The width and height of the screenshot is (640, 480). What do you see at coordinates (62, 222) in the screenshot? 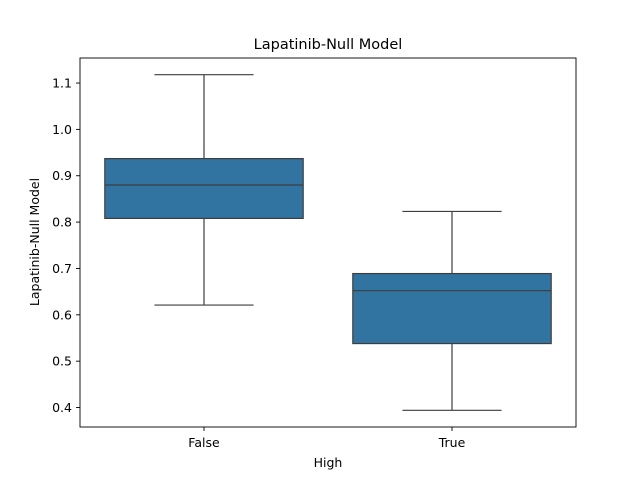
I see `y-tick-label: 0.8` at bounding box center [62, 222].